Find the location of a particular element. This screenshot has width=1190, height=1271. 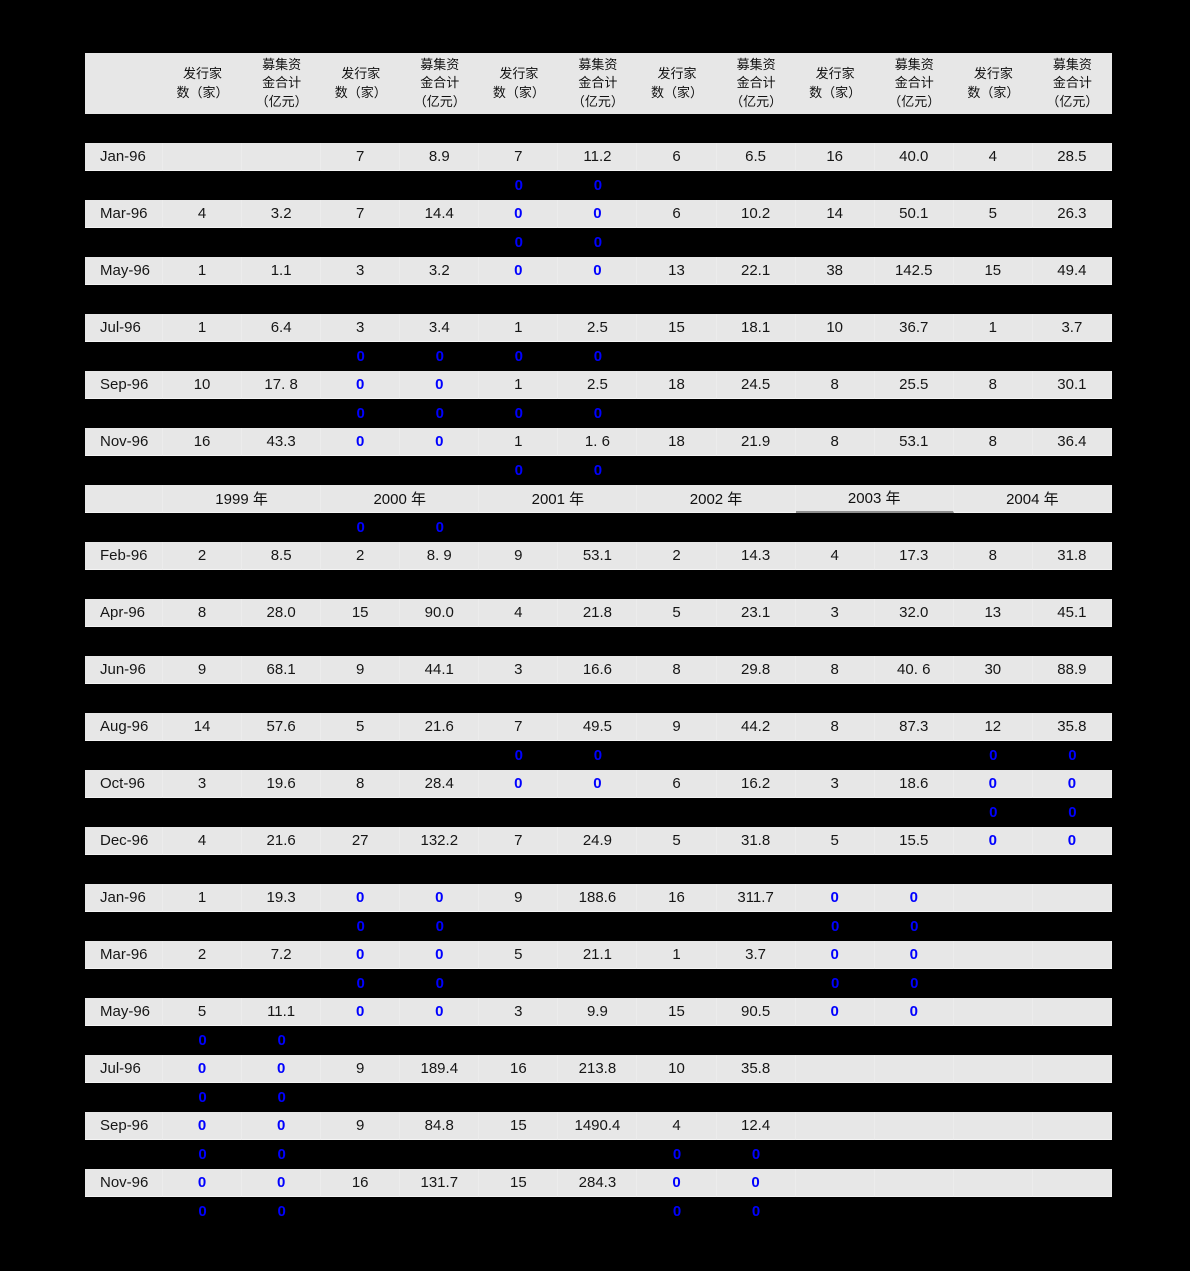

table-cell: 32.0 is located at coordinates (914, 612).